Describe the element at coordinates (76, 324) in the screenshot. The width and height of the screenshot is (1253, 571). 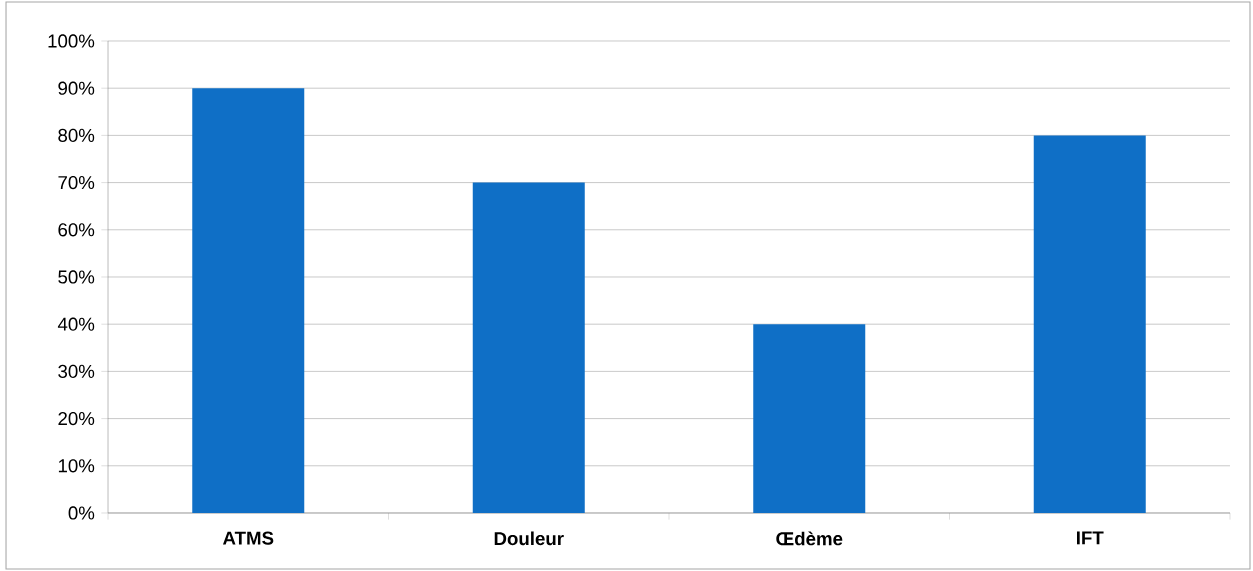
I see `y-tick-label: 40%` at that location.